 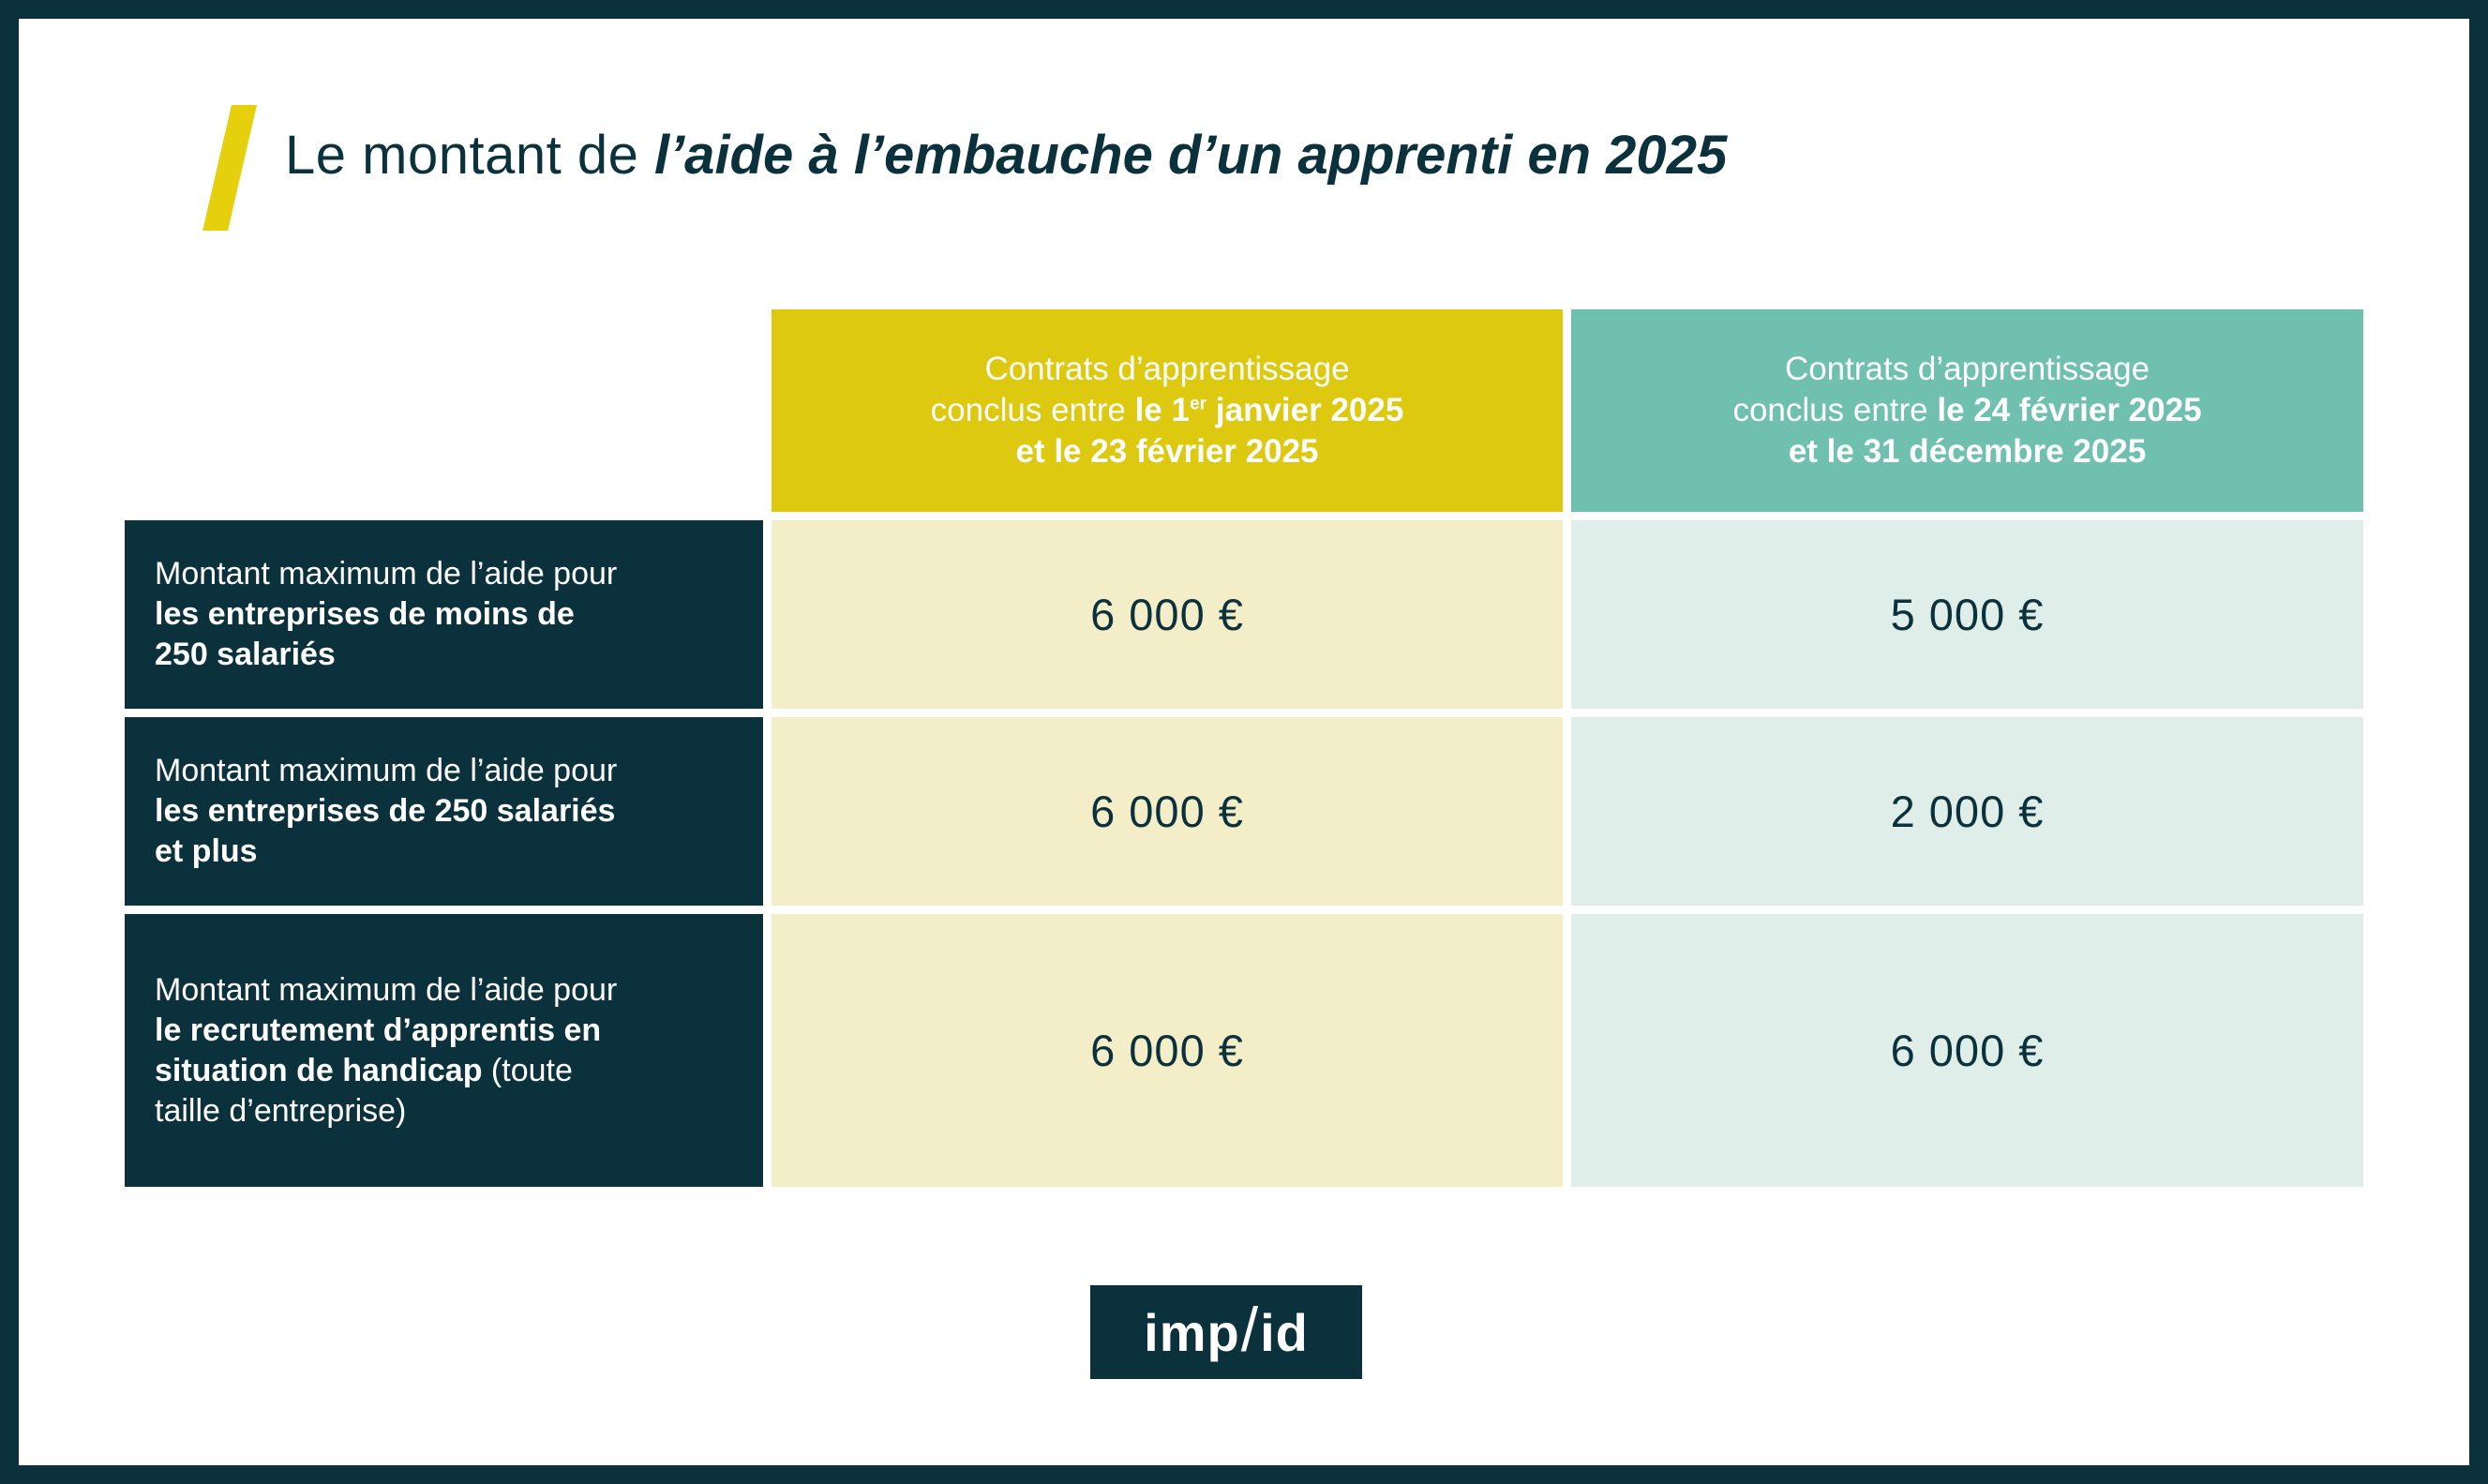 What do you see at coordinates (1162, 410) in the screenshot?
I see `header-text-bold: le 1` at bounding box center [1162, 410].